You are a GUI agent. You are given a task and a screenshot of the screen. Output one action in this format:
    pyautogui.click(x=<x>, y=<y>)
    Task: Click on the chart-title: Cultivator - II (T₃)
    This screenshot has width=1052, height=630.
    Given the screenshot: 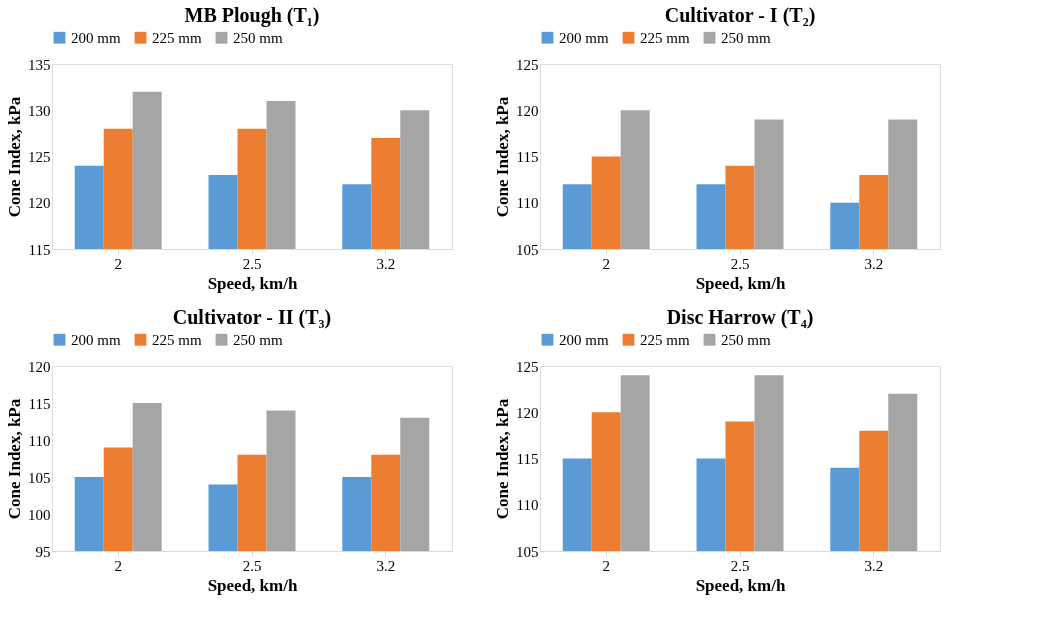 What is the action you would take?
    pyautogui.click(x=252, y=317)
    